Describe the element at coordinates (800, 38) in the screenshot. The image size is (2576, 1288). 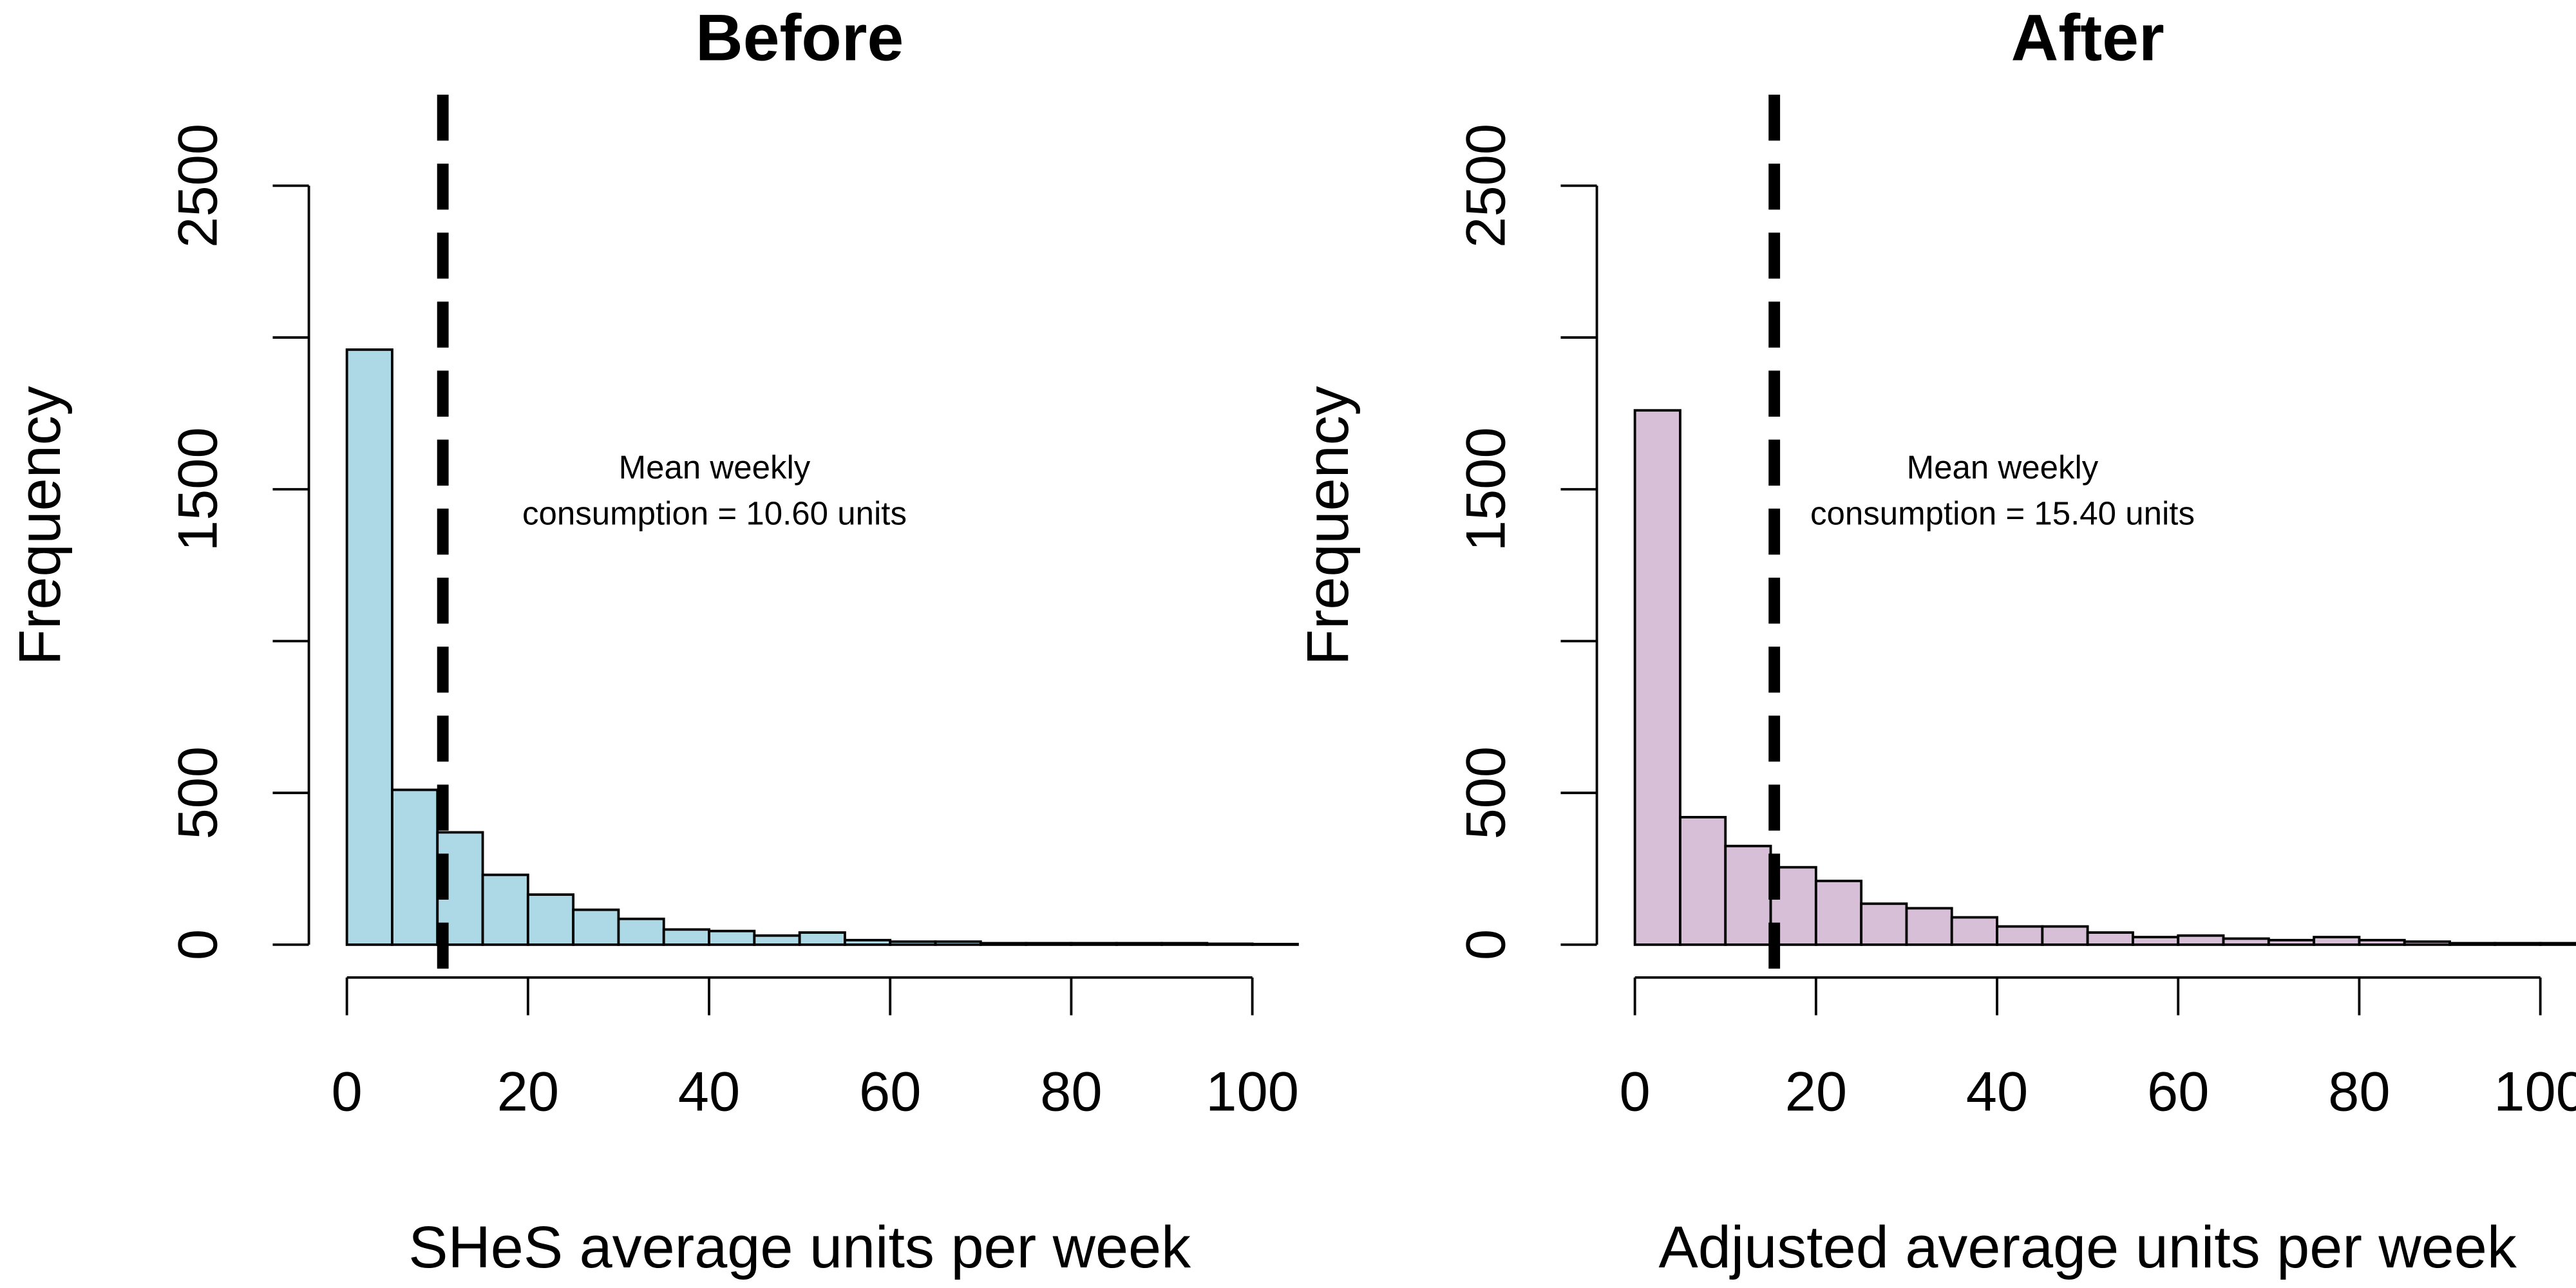
I see `panel-title: Before` at that location.